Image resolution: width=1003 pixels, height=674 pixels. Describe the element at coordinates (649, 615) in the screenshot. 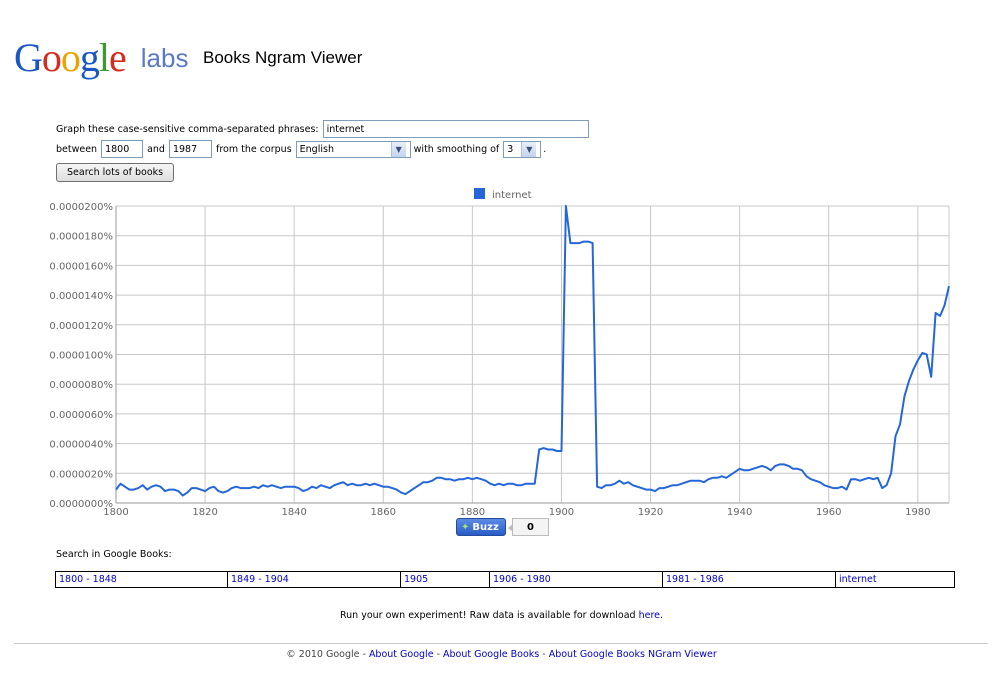

I see `download-link: here` at that location.